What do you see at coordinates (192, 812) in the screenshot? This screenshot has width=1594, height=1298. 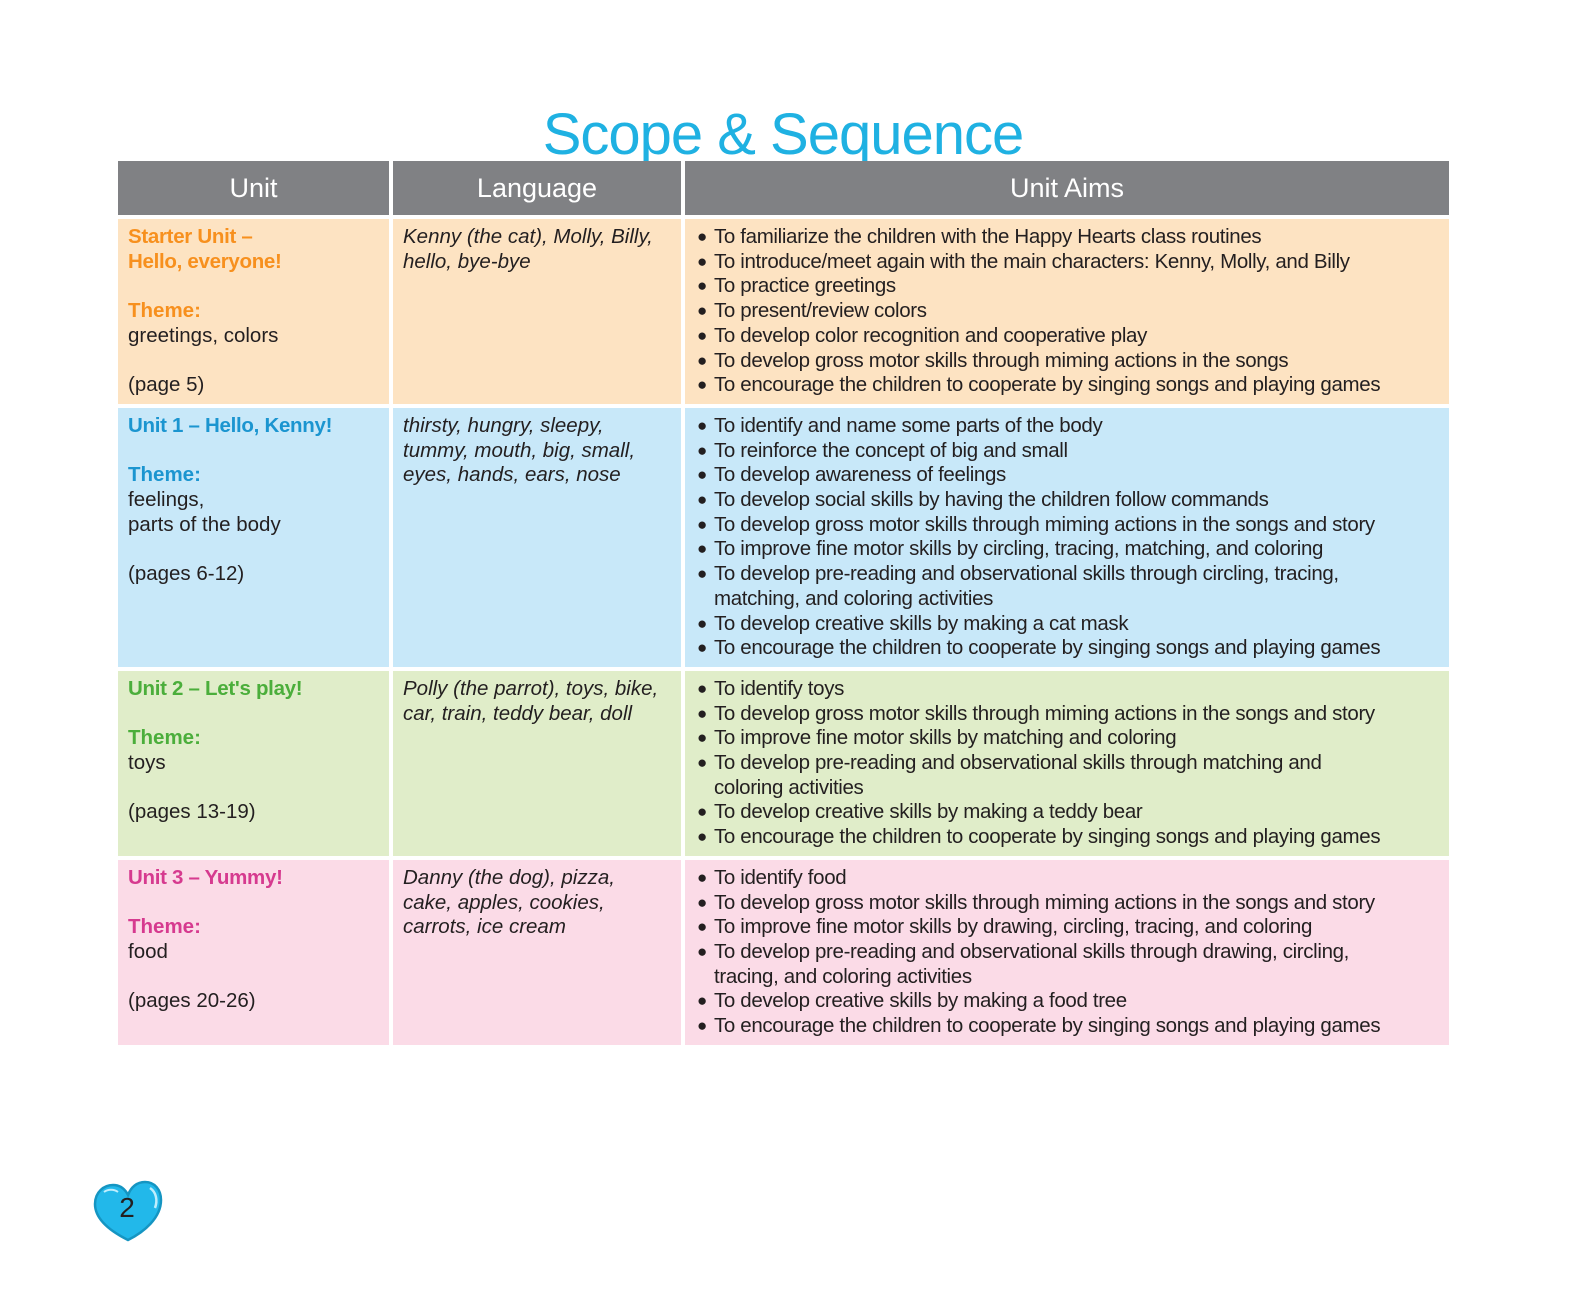 I see `pages-ref: (pages 13-19)` at bounding box center [192, 812].